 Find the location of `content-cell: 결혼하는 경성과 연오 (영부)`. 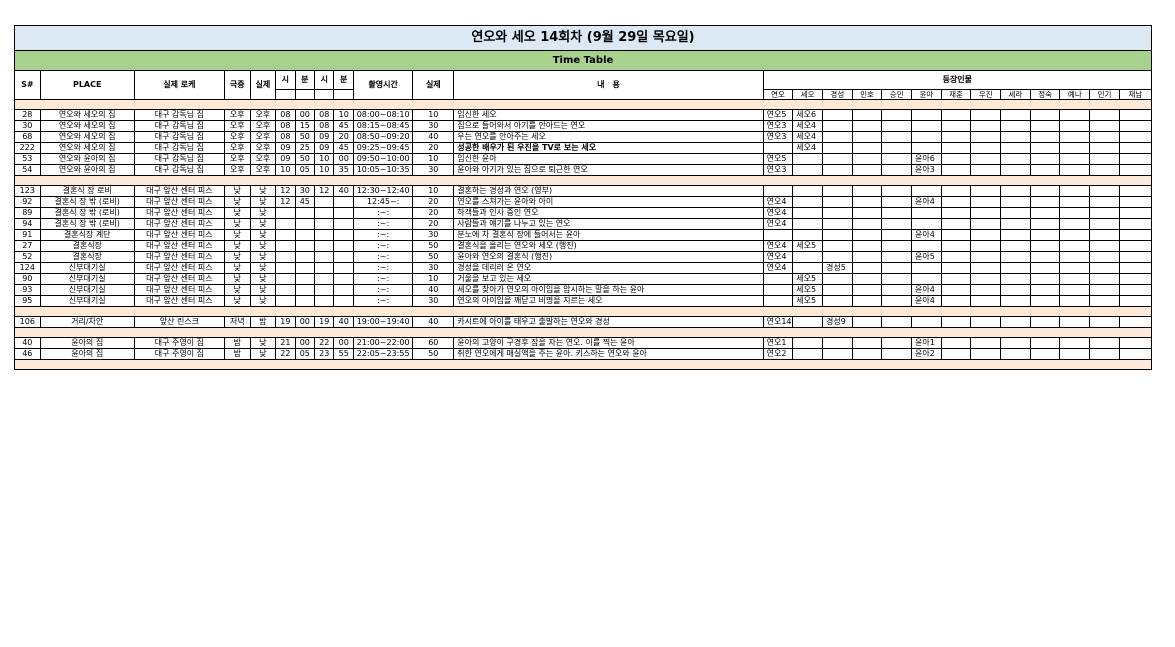

content-cell: 결혼하는 경성과 연오 (영부) is located at coordinates (608, 191).